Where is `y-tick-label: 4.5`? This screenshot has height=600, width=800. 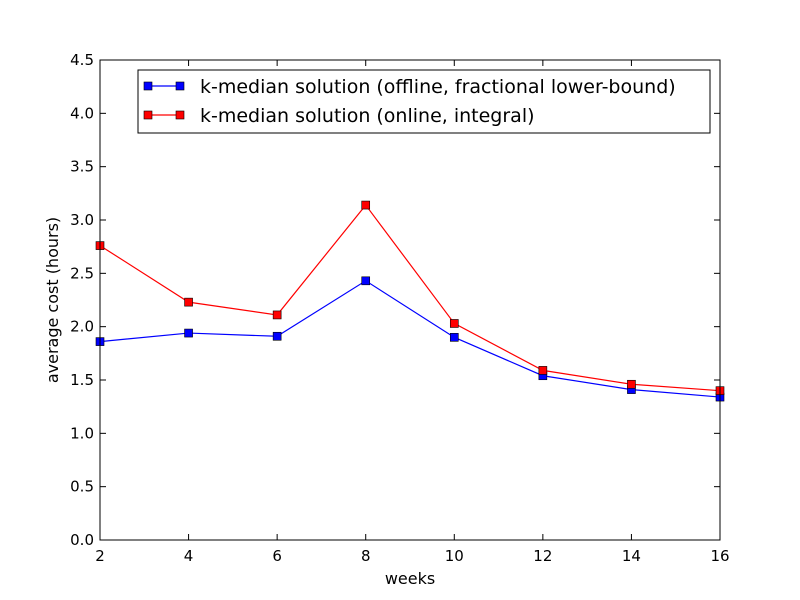 y-tick-label: 4.5 is located at coordinates (82, 60).